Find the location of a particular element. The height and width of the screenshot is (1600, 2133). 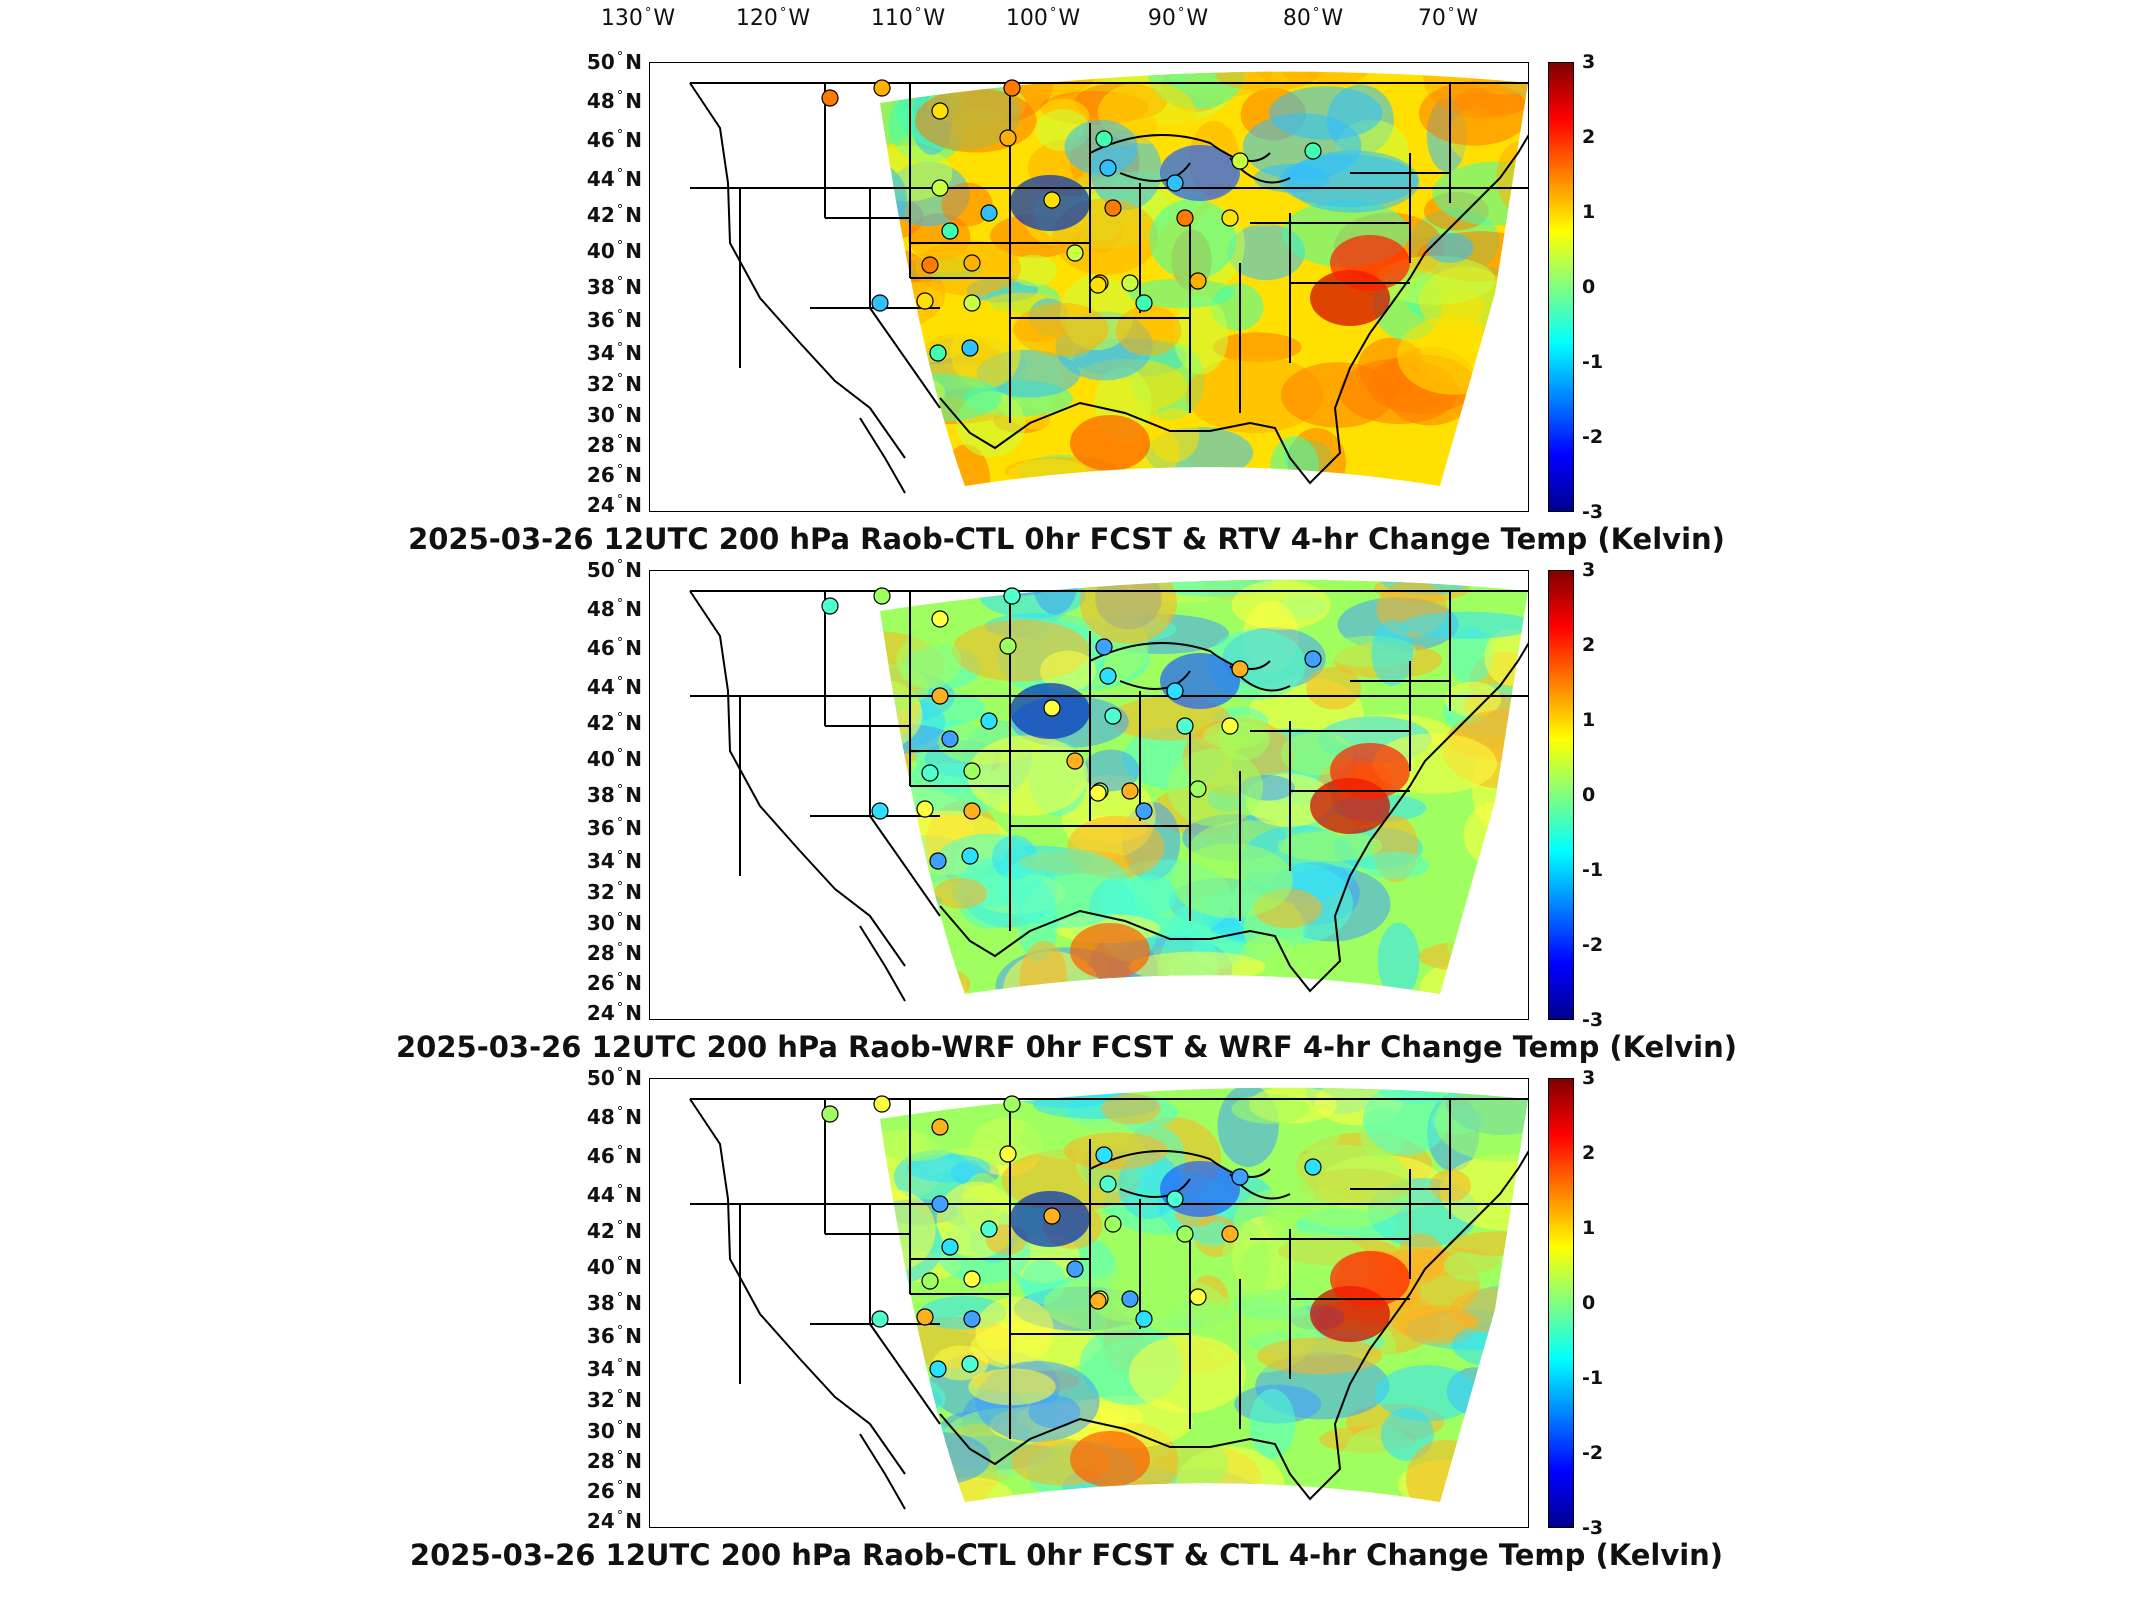

latitude-value: 32 is located at coordinates (600, 384).